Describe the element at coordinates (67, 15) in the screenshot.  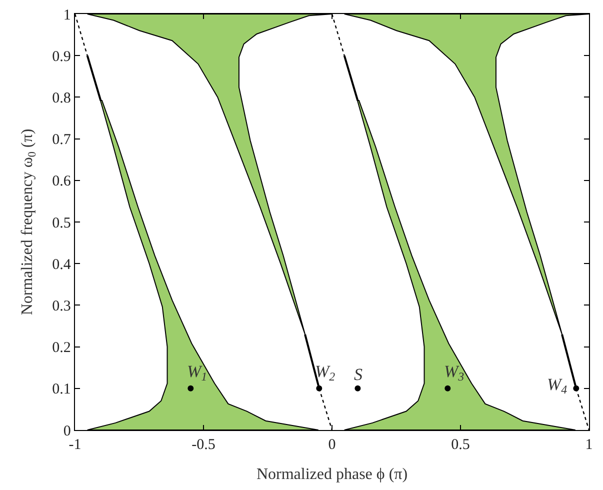
I see `y-tick-label: 1` at that location.